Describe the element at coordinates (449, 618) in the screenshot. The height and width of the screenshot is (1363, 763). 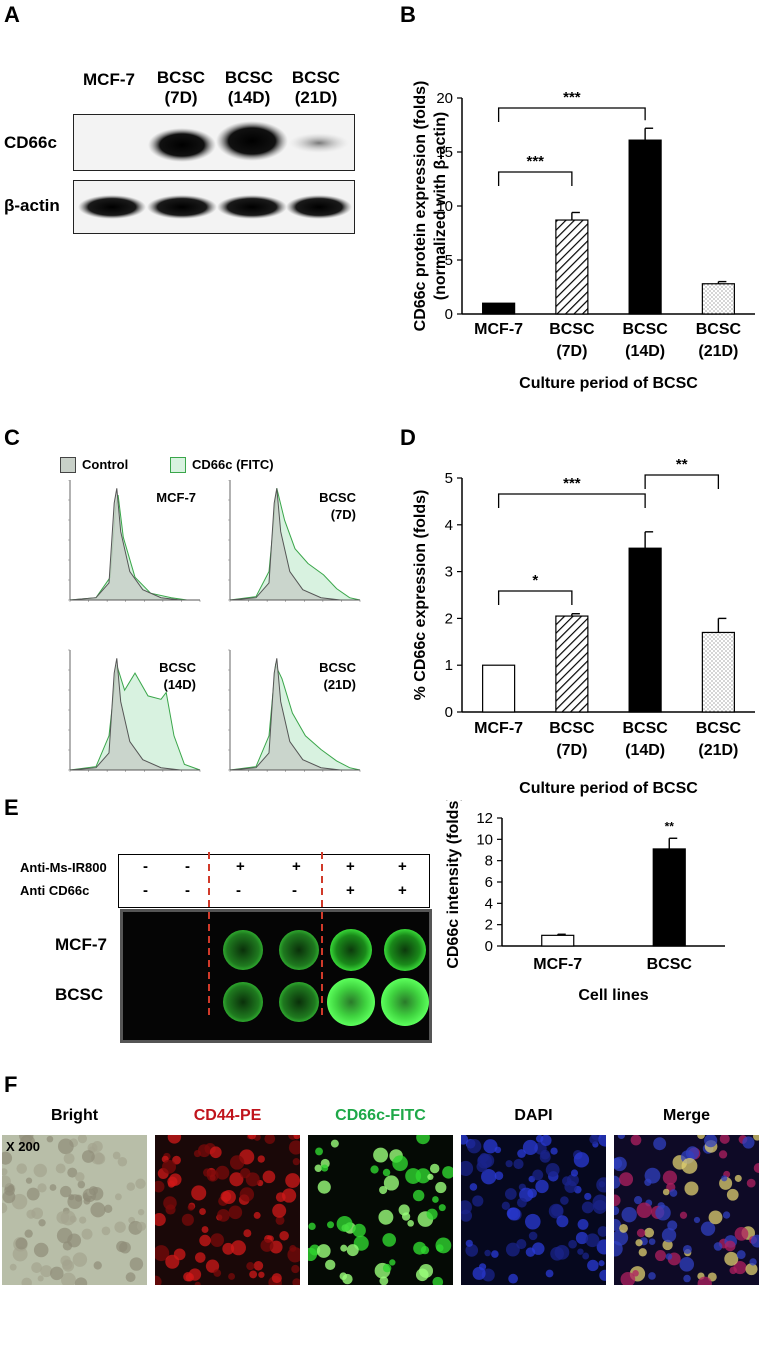
I see `y-tick-label: 2` at that location.